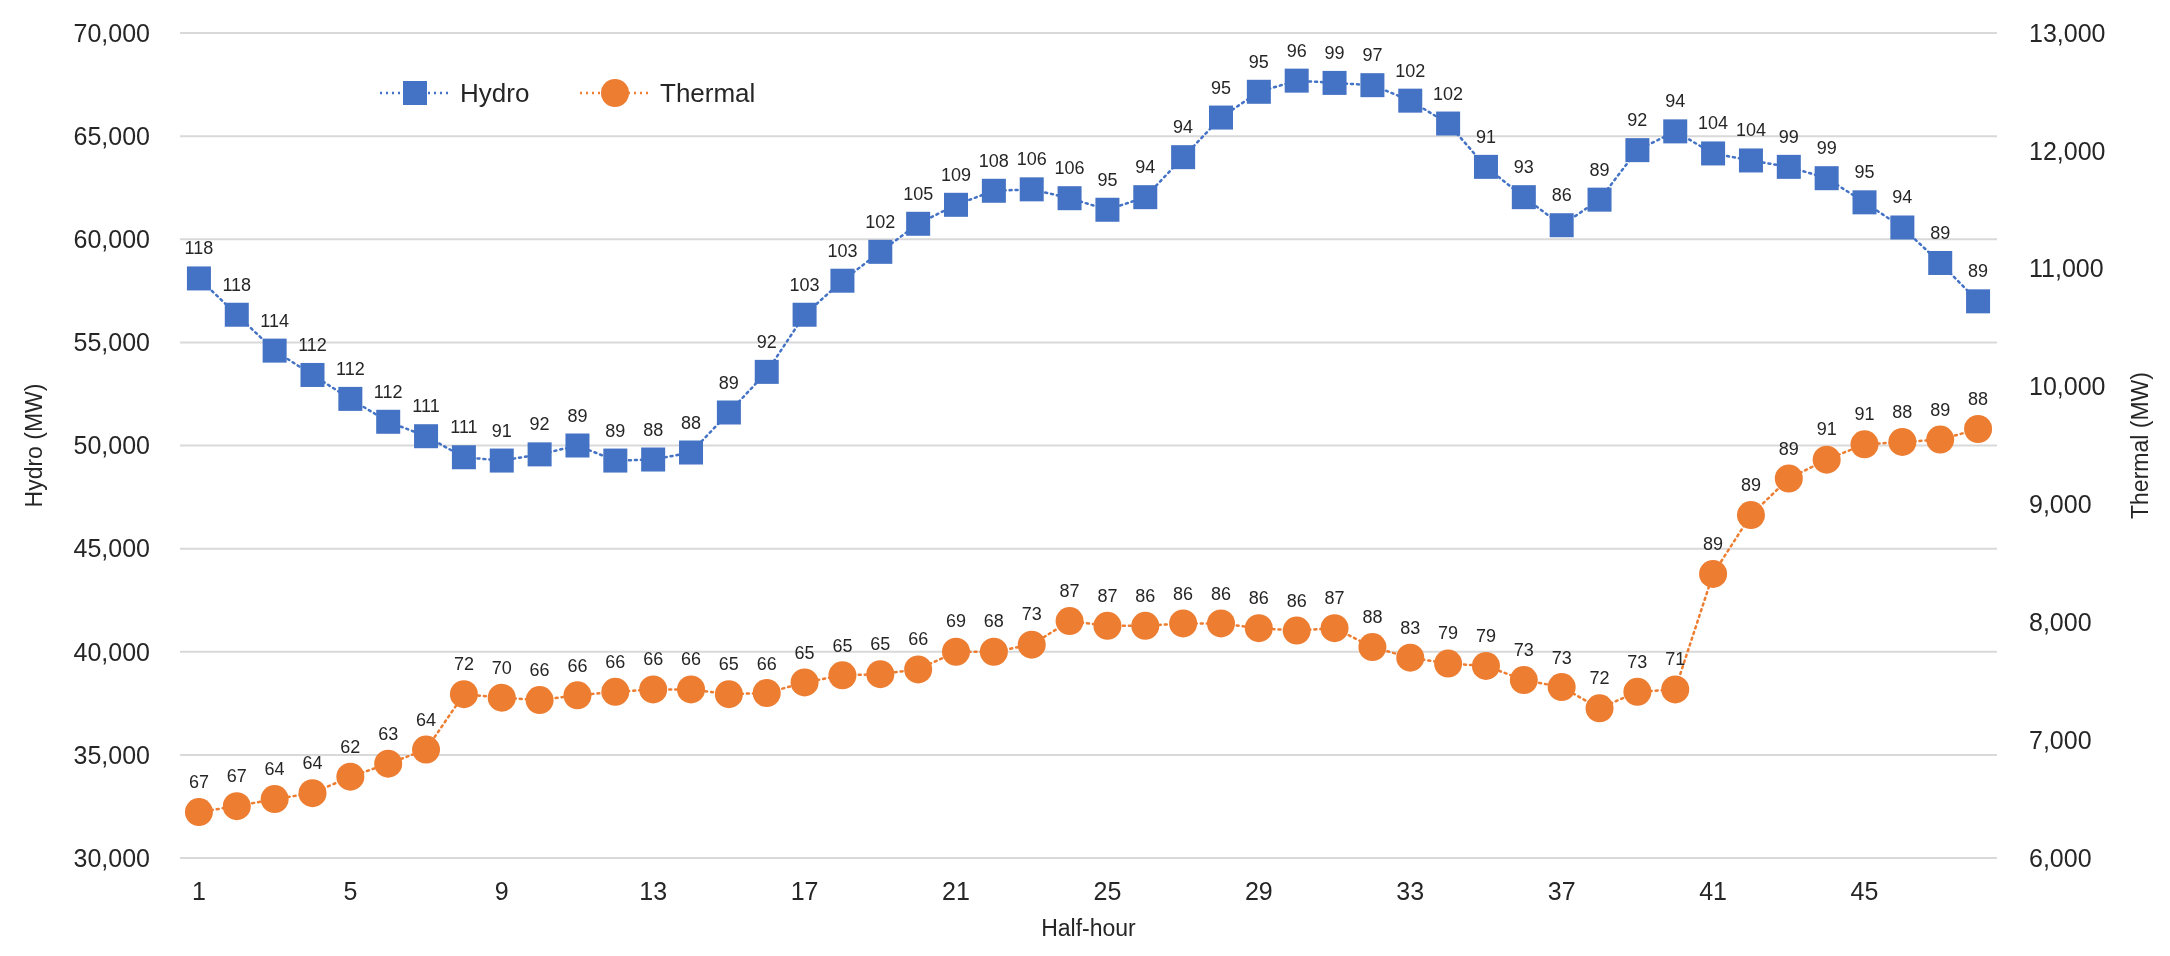  Describe the element at coordinates (1031, 159) in the screenshot. I see `annotation: 106` at that location.